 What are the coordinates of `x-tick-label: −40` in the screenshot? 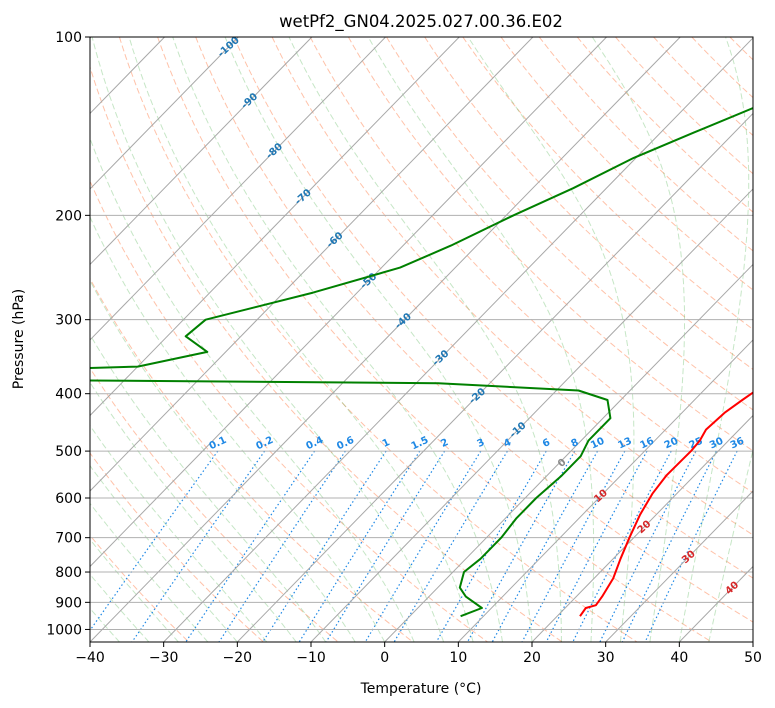 It's located at (90, 658).